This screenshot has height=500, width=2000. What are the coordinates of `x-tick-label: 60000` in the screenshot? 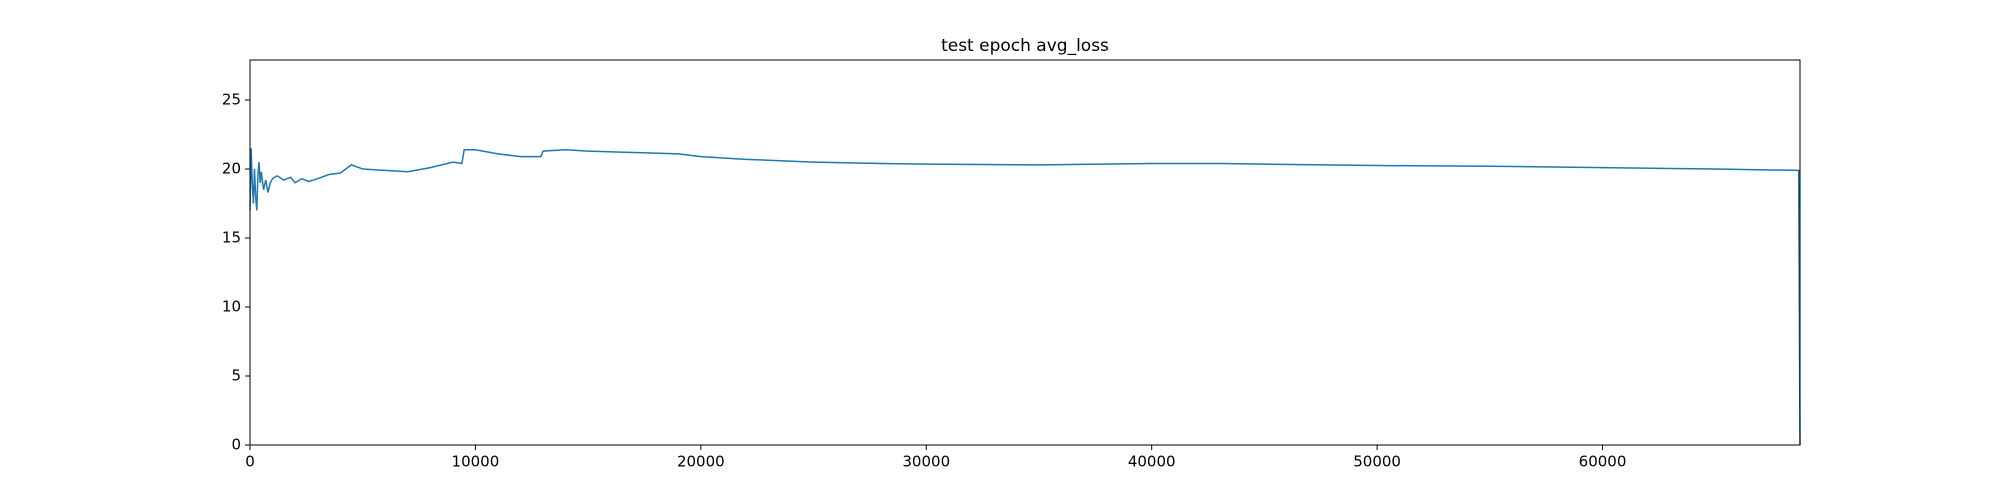 It's located at (1603, 462).